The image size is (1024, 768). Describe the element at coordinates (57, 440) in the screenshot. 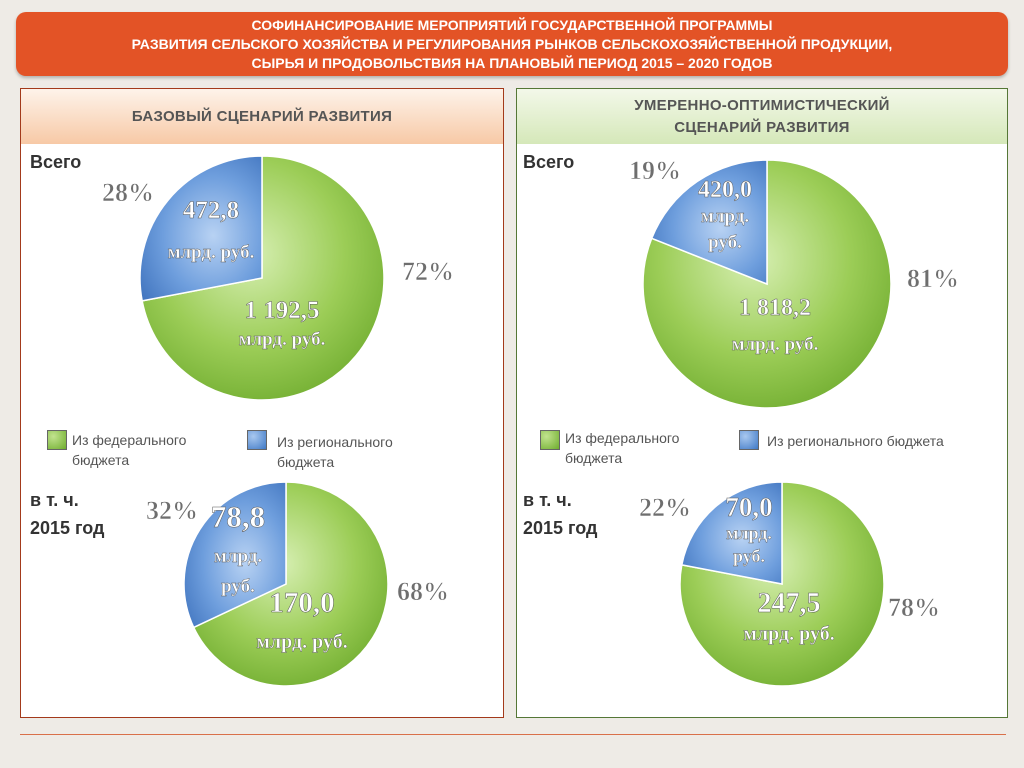

I see `legend-federal-swatch-left` at that location.